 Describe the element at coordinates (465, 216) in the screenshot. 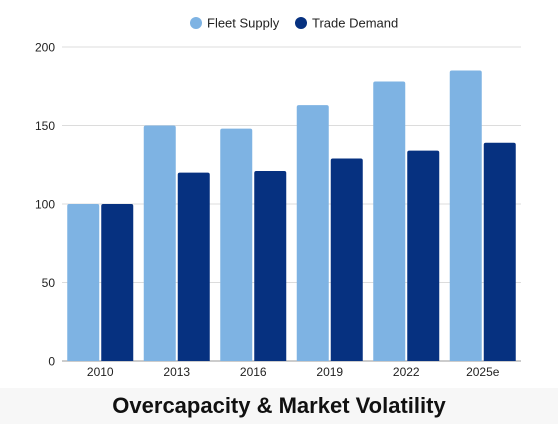

I see `bar-fleet-supply-2025e` at that location.